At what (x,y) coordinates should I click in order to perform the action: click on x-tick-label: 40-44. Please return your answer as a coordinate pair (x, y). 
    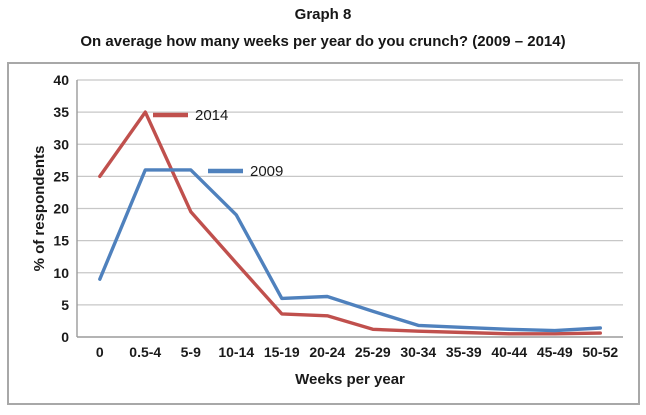
    Looking at the image, I should click on (509, 352).